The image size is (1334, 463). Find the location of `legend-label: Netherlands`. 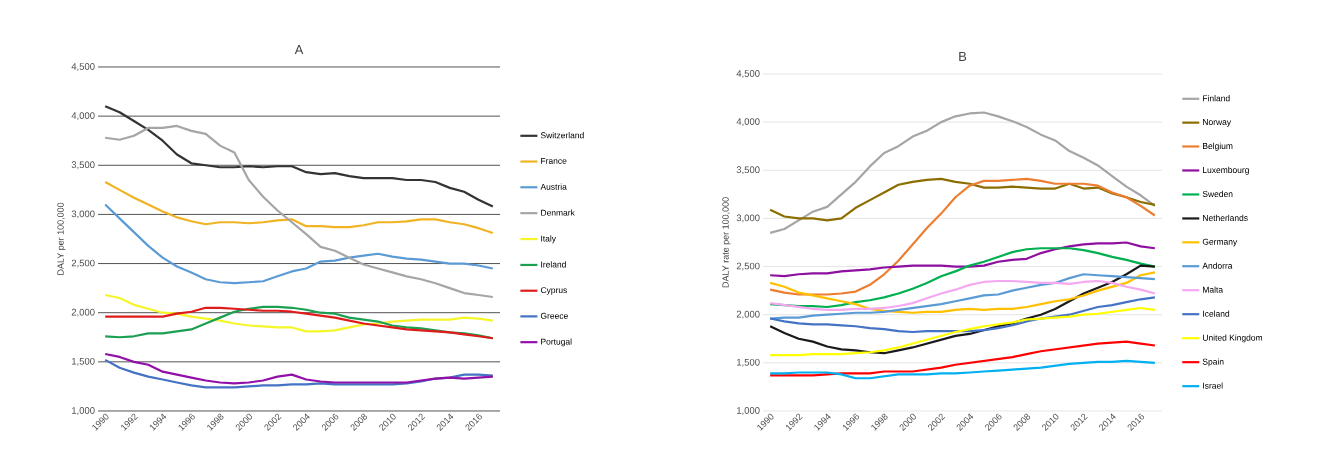

legend-label: Netherlands is located at coordinates (1225, 217).